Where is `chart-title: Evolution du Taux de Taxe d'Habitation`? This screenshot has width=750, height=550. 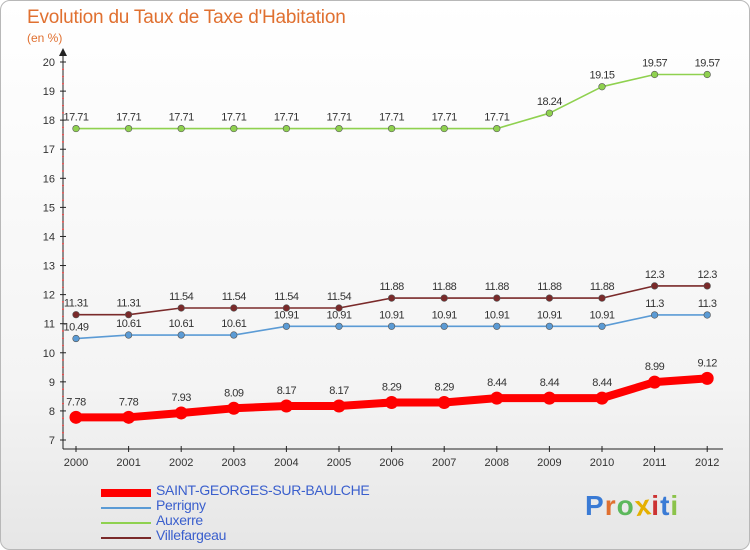
chart-title: Evolution du Taux de Taxe d'Habitation is located at coordinates (186, 17).